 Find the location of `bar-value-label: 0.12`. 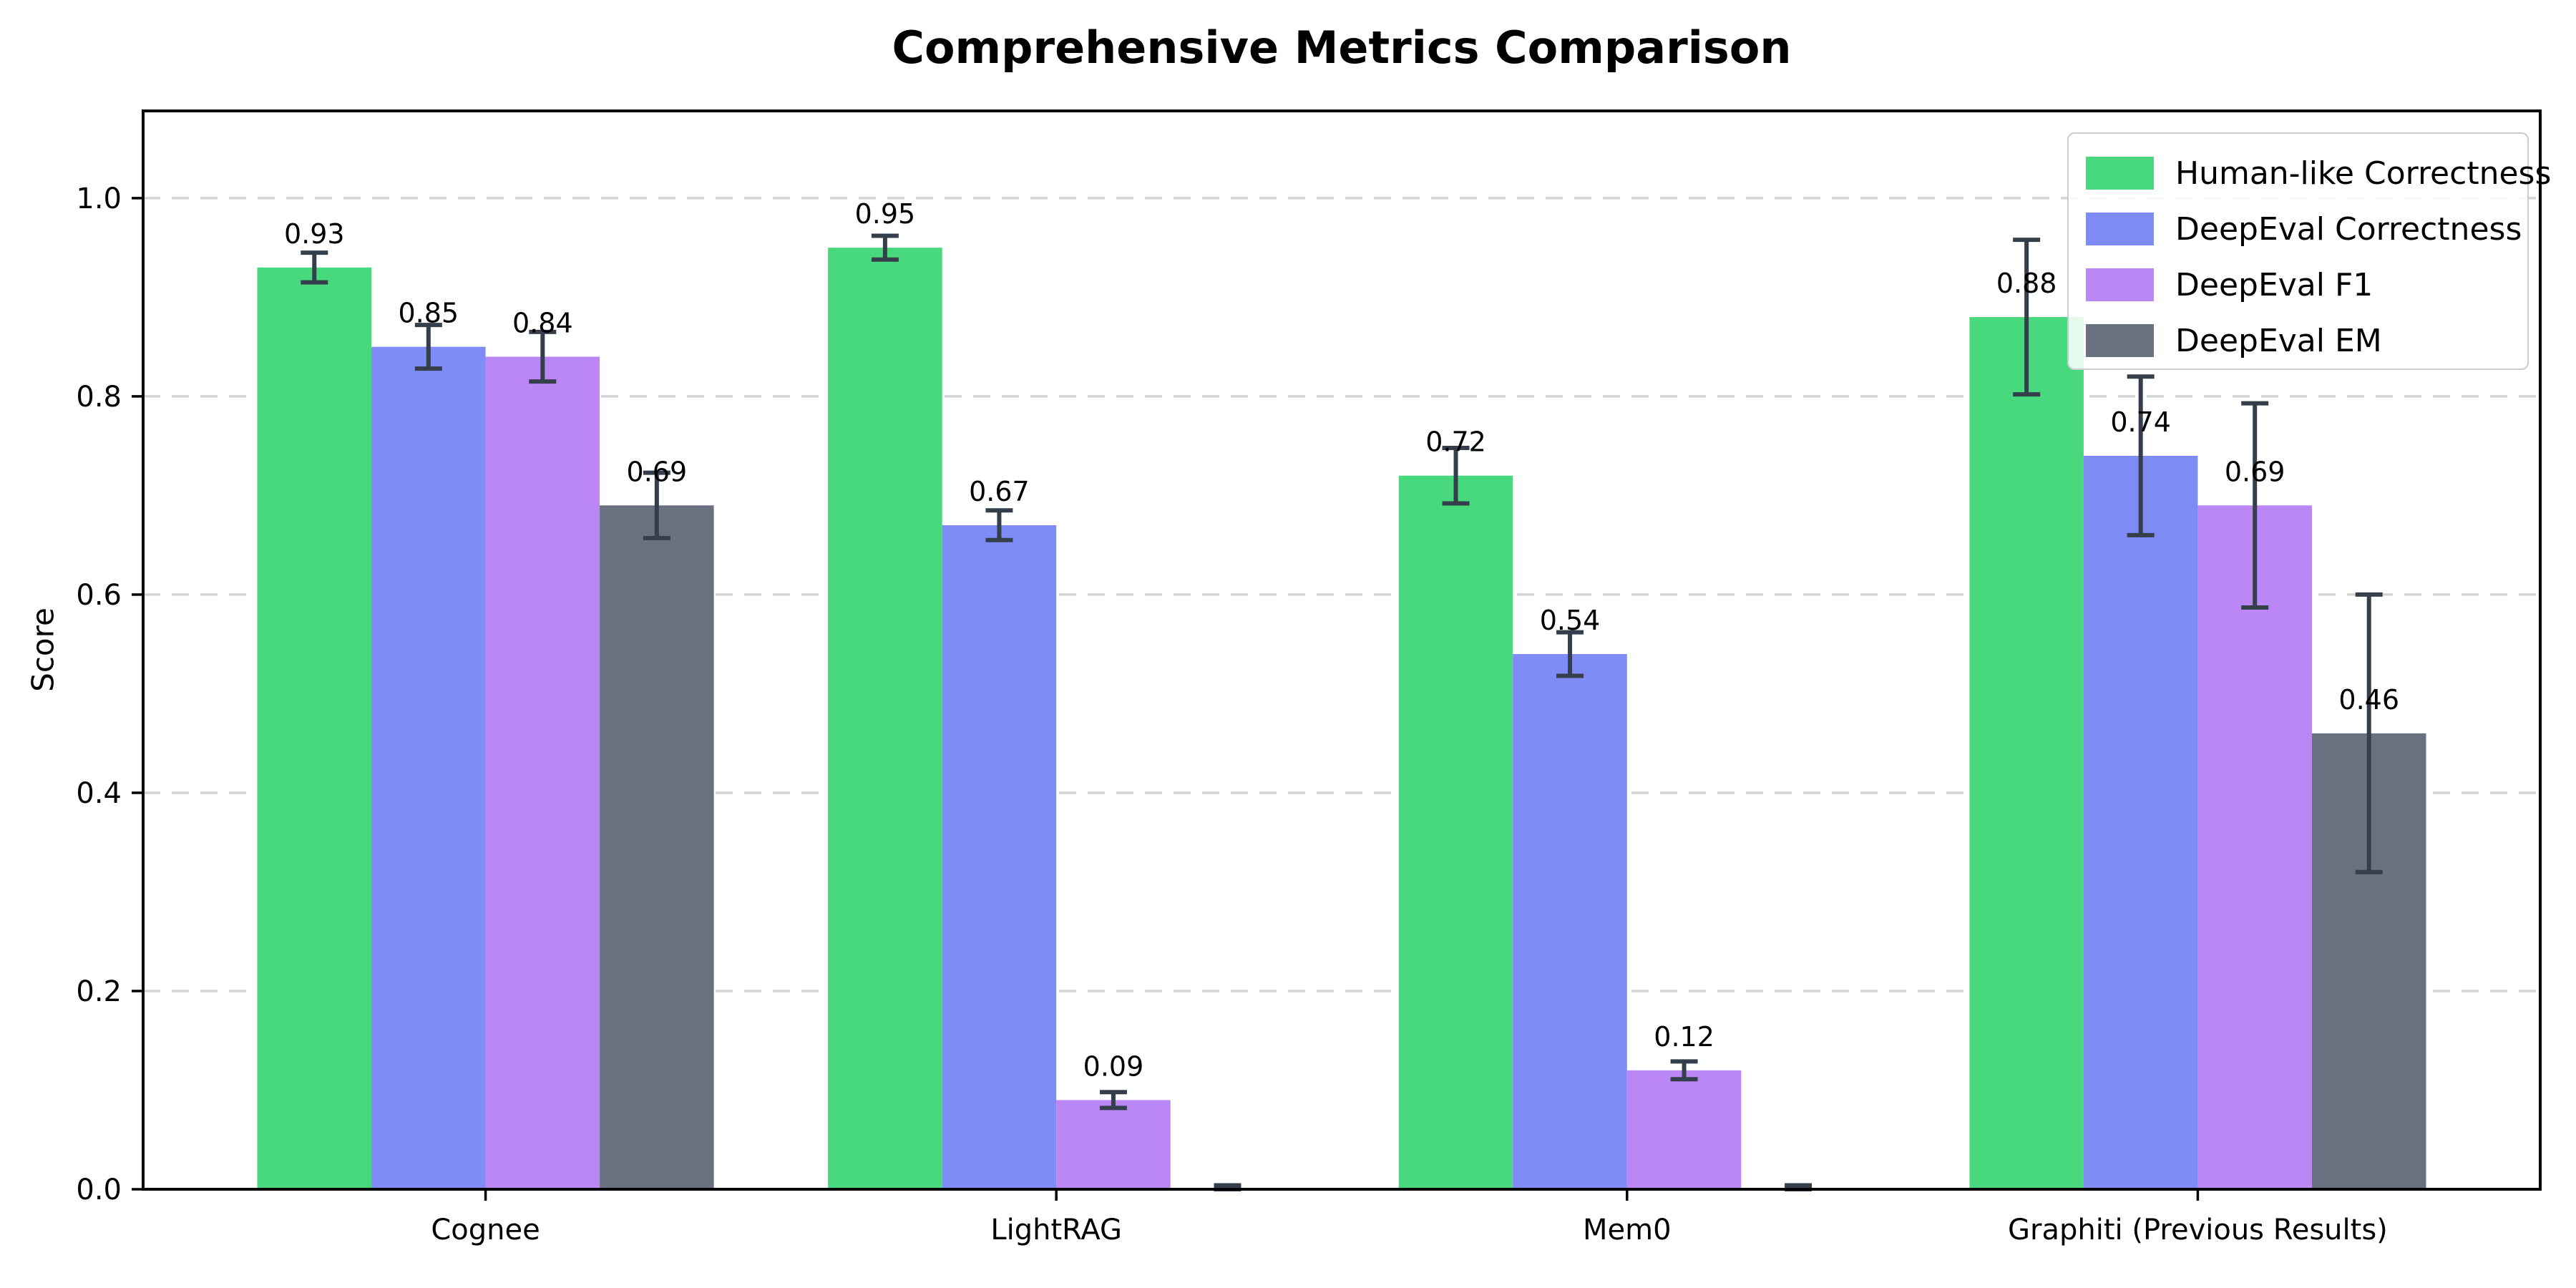

bar-value-label: 0.12 is located at coordinates (1684, 1037).